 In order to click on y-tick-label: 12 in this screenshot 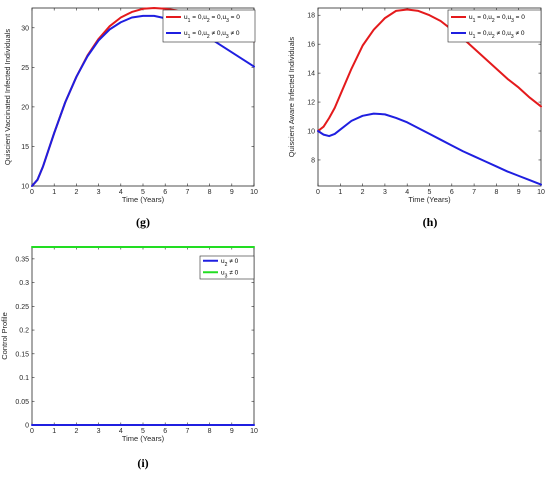, I will do `click(311, 103)`.